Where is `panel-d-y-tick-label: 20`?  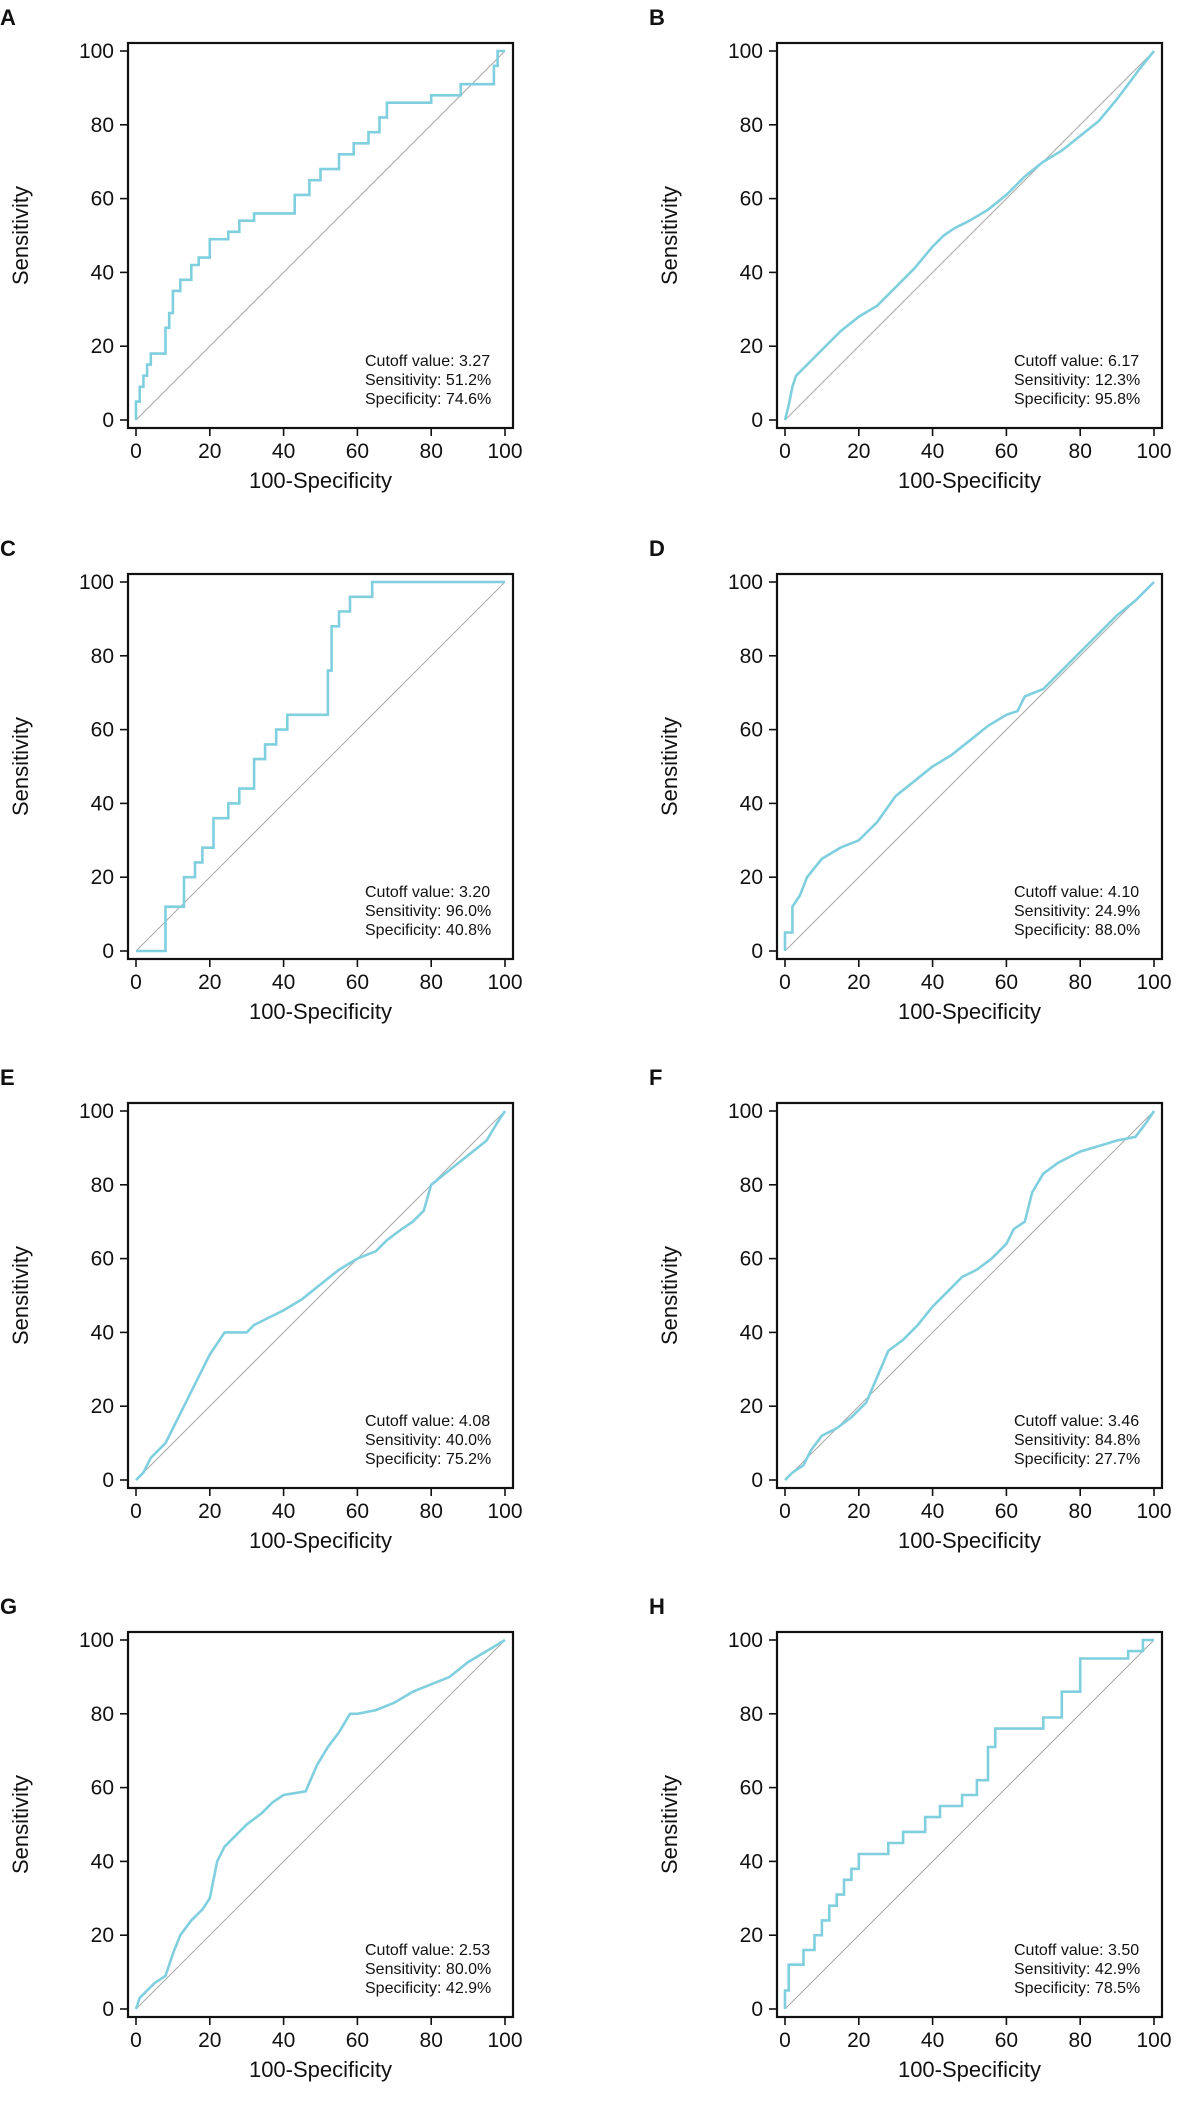
panel-d-y-tick-label: 20 is located at coordinates (751, 877).